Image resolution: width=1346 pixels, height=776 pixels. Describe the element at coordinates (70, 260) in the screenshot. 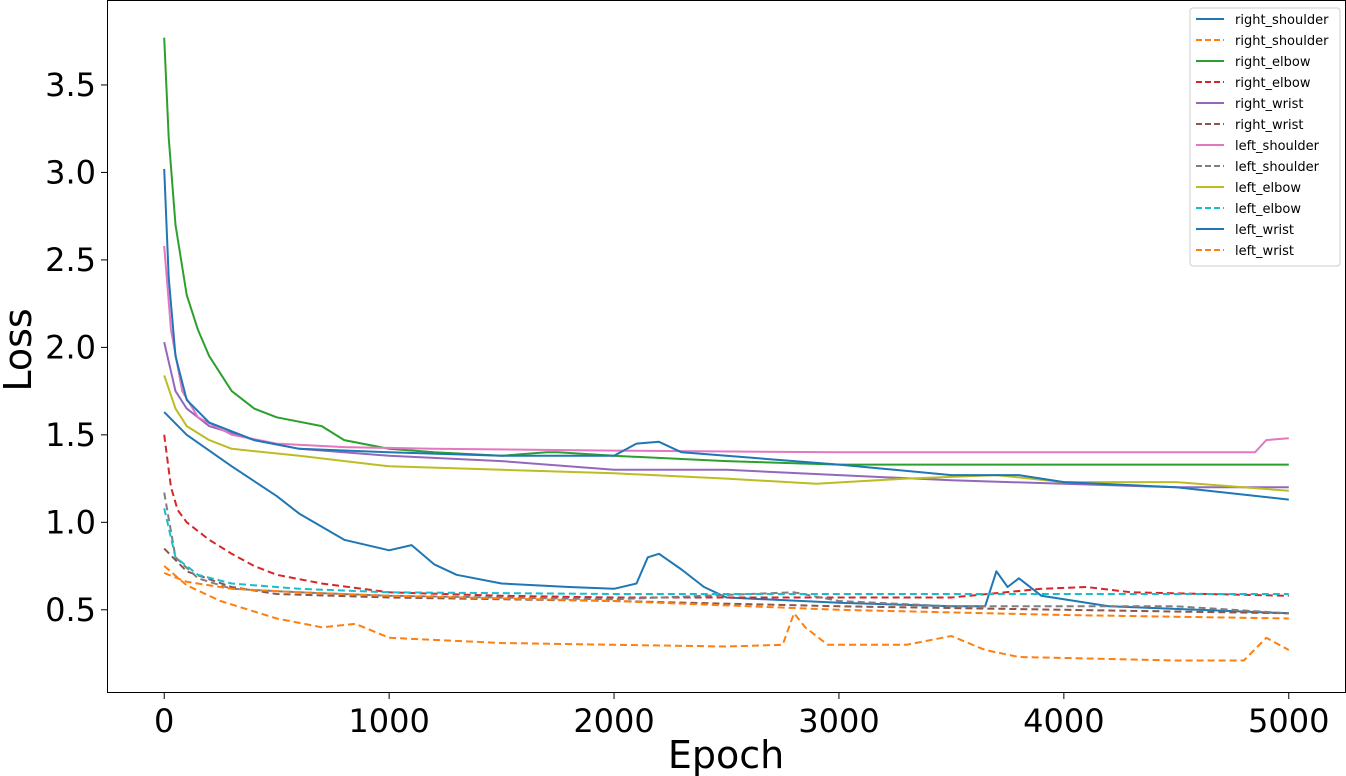

I see `y-tick-label: 2.5` at that location.